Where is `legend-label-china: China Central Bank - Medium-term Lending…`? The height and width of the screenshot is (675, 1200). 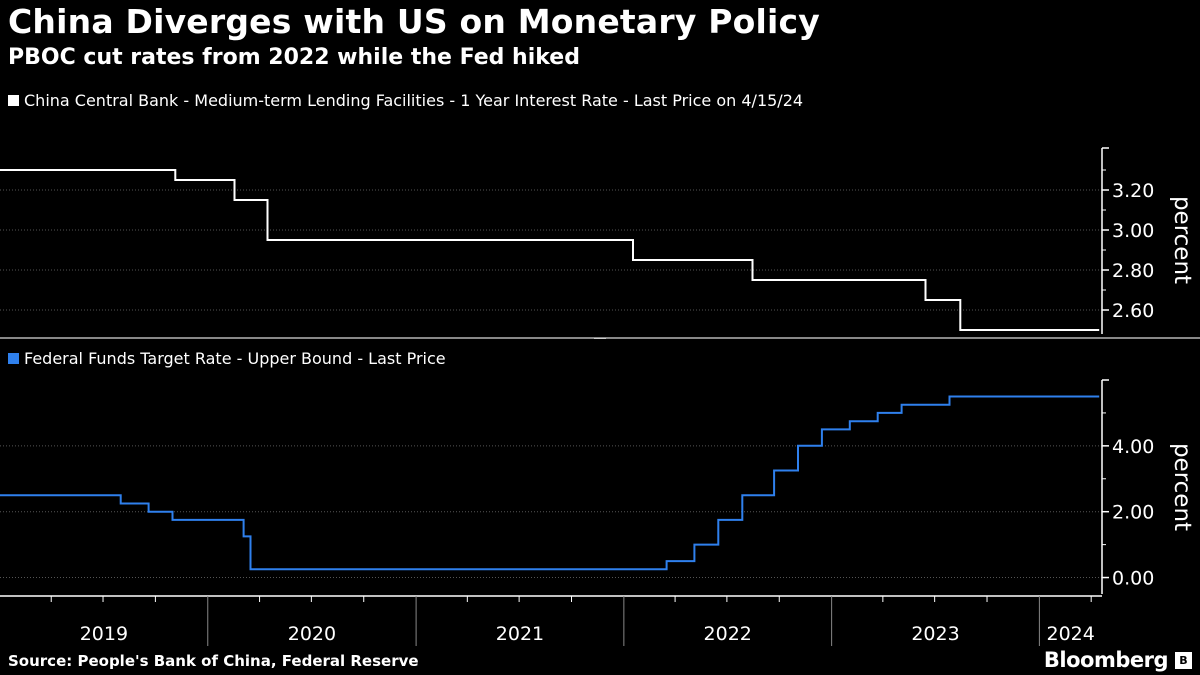
legend-label-china: China Central Bank - Medium-term Lending… is located at coordinates (414, 100).